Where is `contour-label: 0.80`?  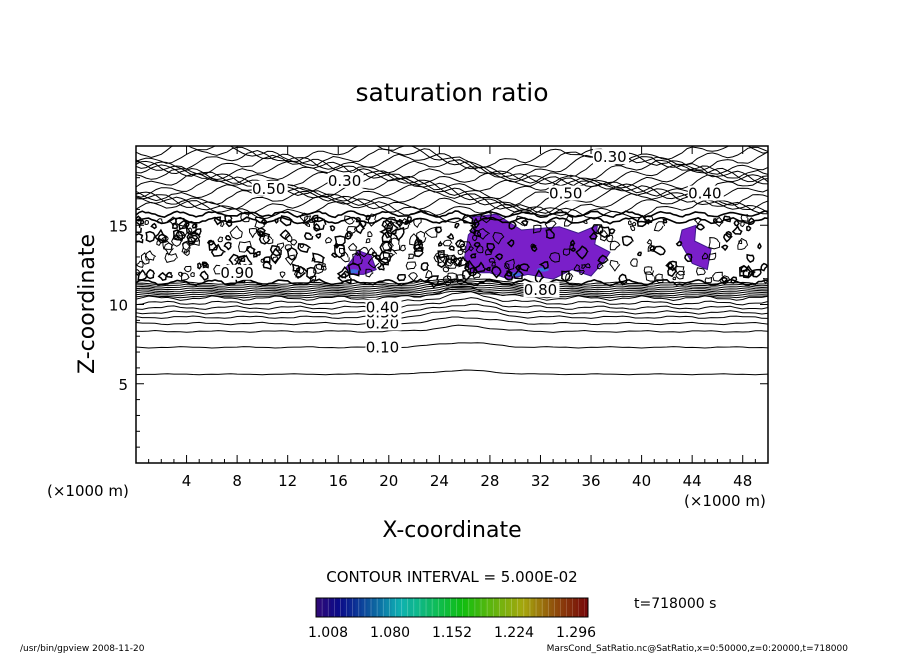 contour-label: 0.80 is located at coordinates (540, 290).